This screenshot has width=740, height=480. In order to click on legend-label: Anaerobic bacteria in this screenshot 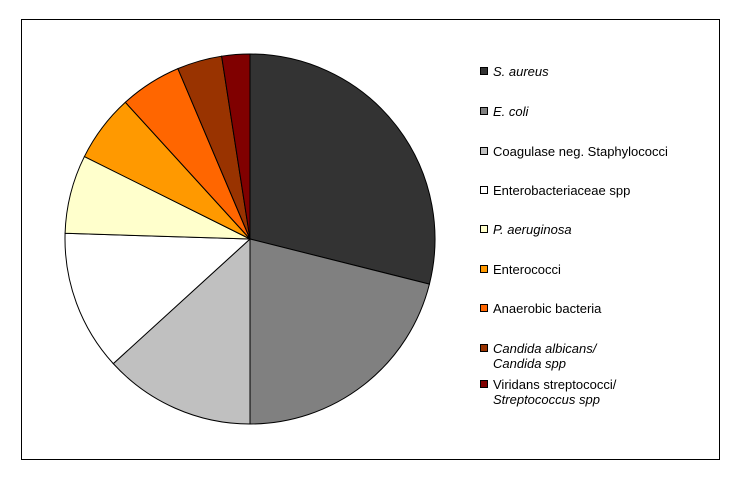, I will do `click(547, 308)`.